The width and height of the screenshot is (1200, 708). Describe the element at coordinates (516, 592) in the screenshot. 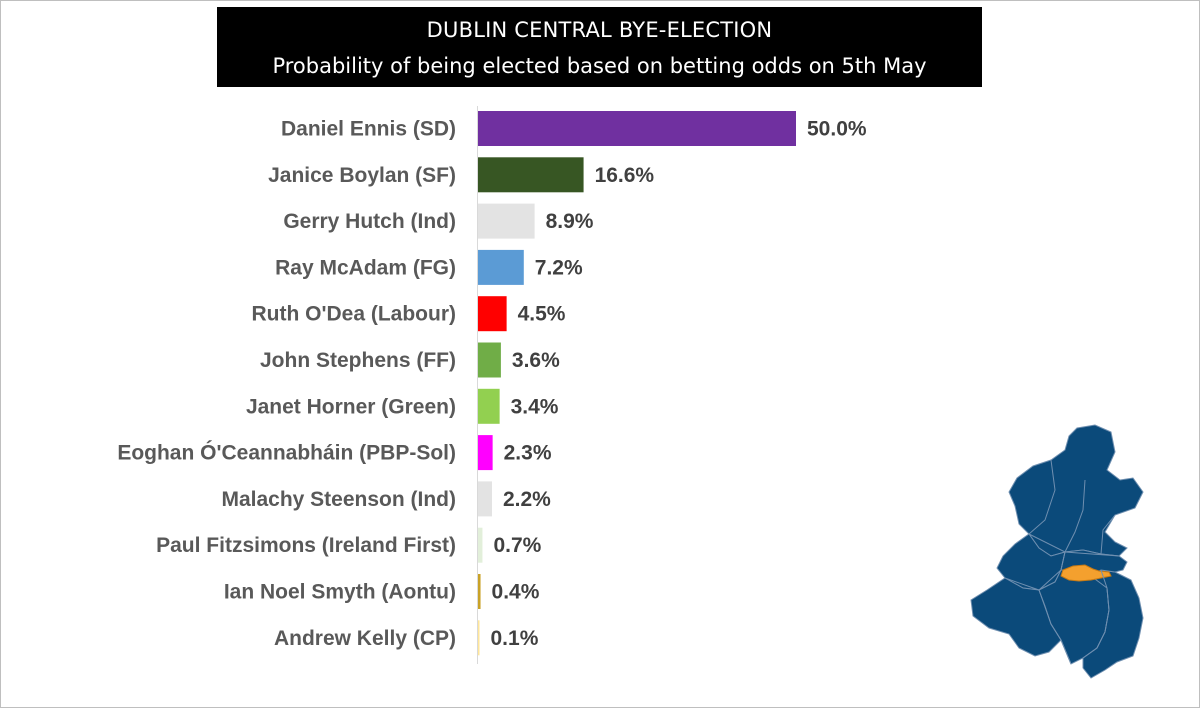

I see `value-label: 0.4%` at that location.